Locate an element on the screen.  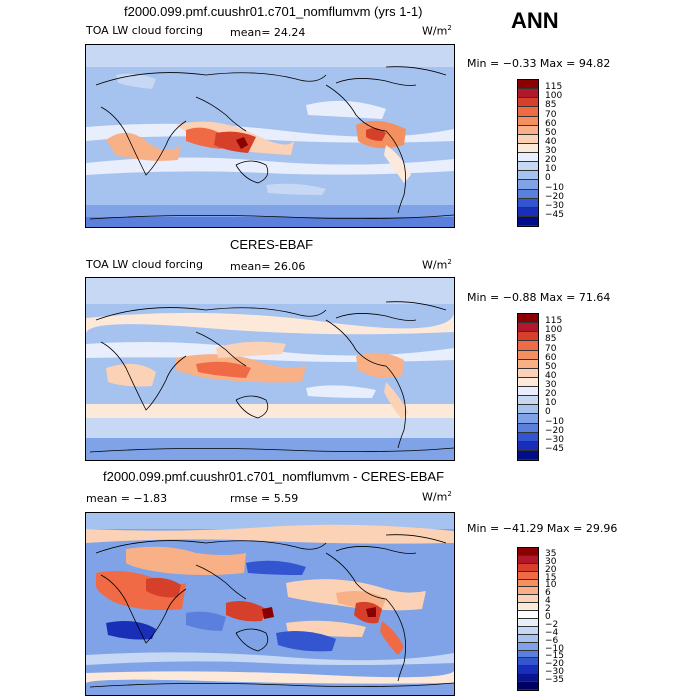
panel1-variable-label: TOA LW cloud forcing is located at coordinates (144, 30).